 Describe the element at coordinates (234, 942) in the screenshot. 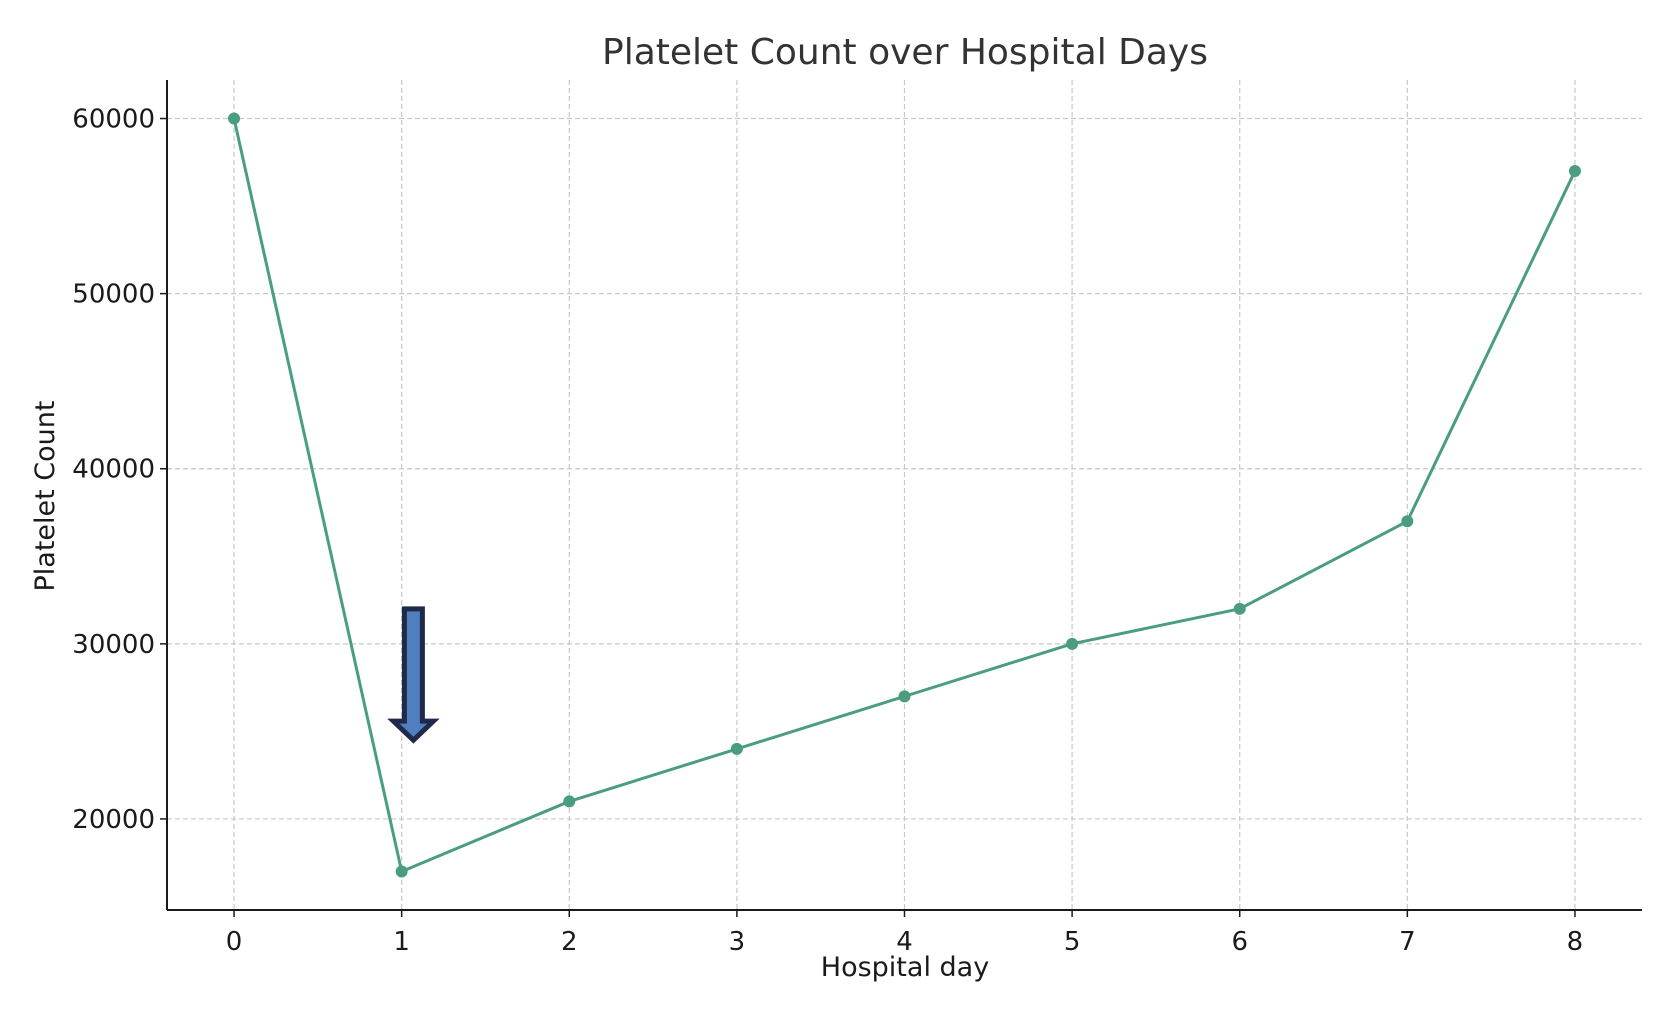

I see `x-tick-label: 0` at that location.